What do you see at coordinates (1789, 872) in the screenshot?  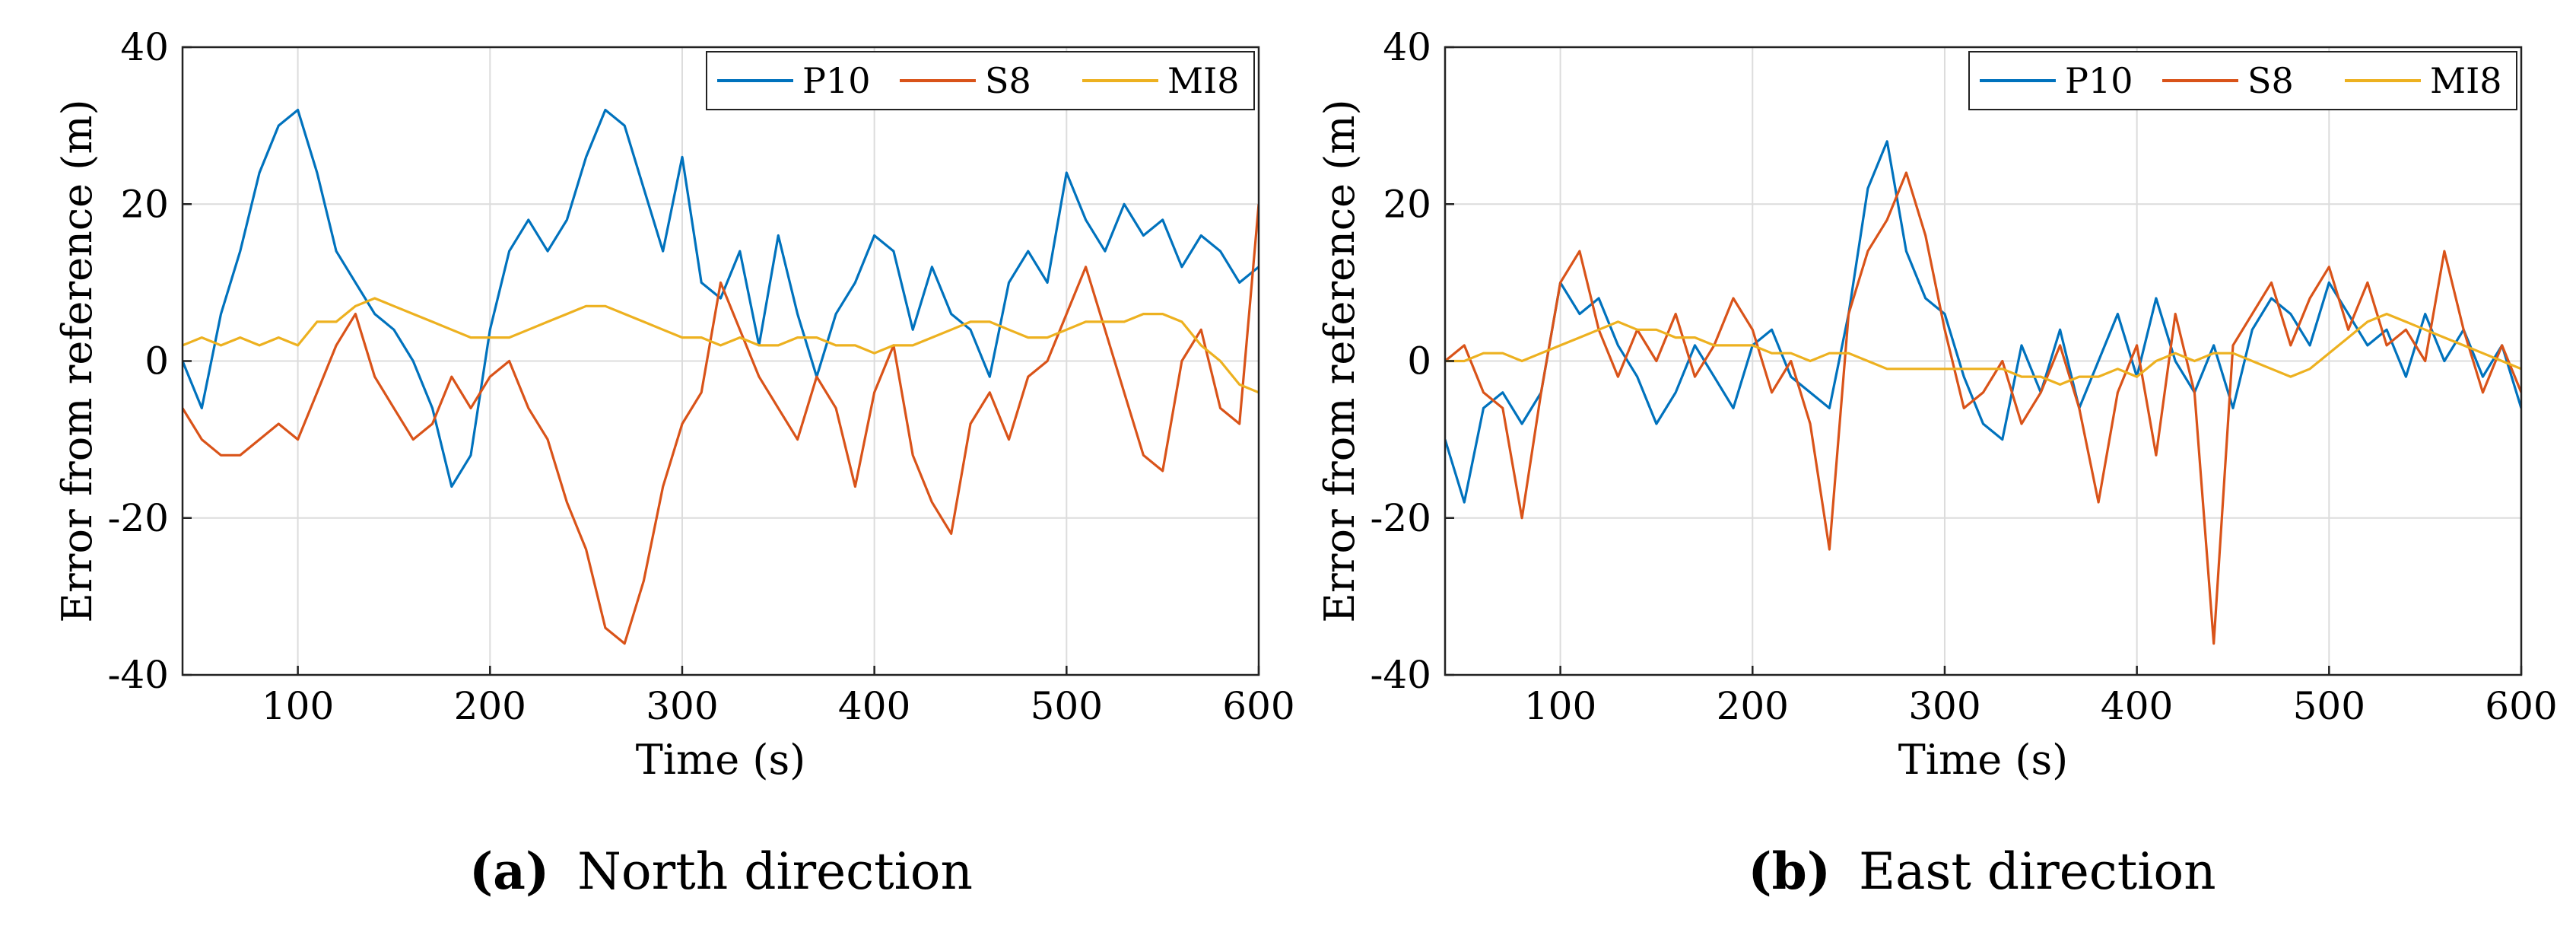 I see `caption-b-letter: (b)` at bounding box center [1789, 872].